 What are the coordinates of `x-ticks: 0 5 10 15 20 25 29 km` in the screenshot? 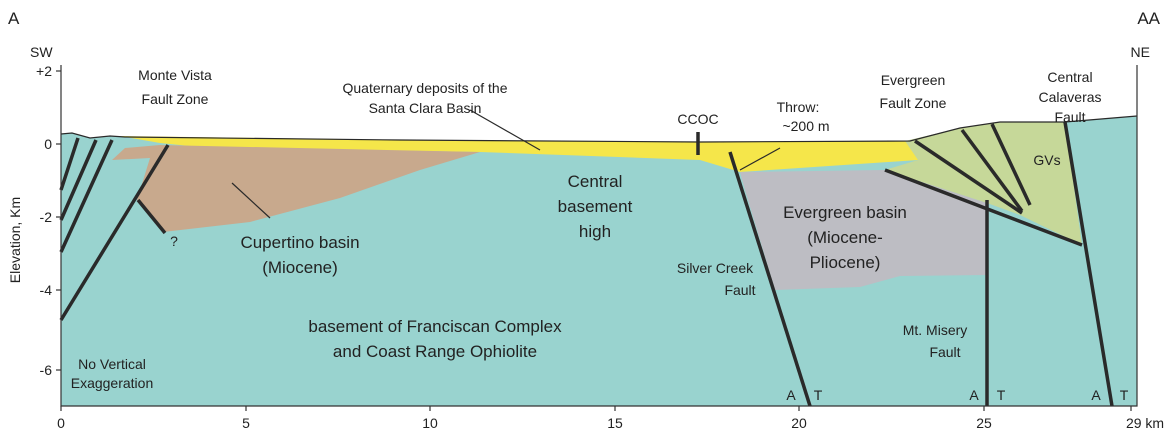 It's located at (610, 423).